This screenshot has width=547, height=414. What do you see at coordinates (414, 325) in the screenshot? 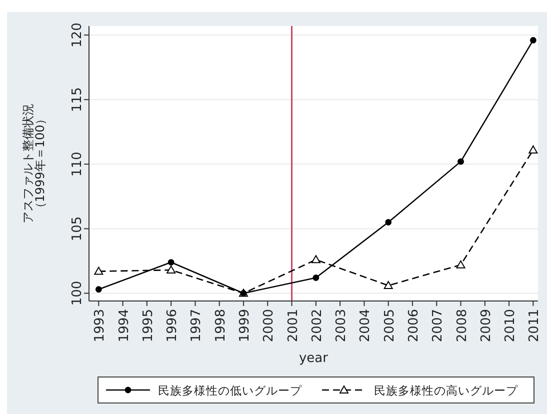
I see `x-tick-label: 2006` at bounding box center [414, 325].